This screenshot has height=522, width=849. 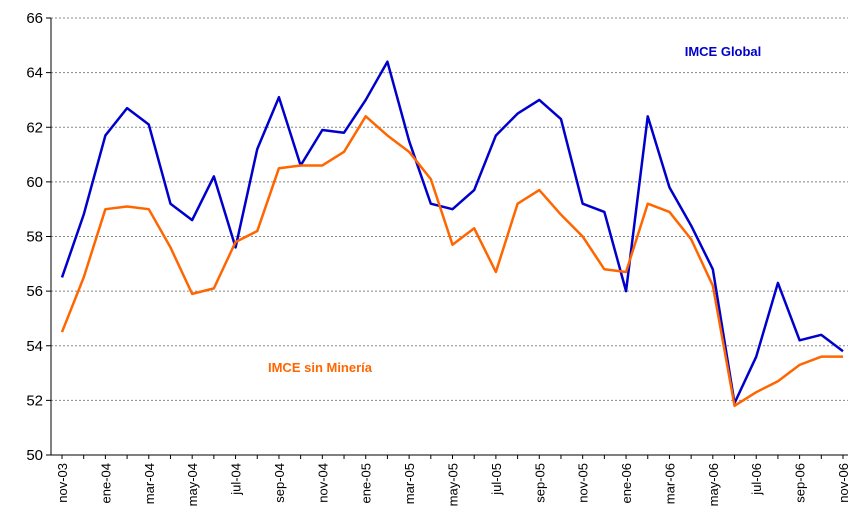 I want to click on x-tick-label: nov-06, so click(x=842, y=483).